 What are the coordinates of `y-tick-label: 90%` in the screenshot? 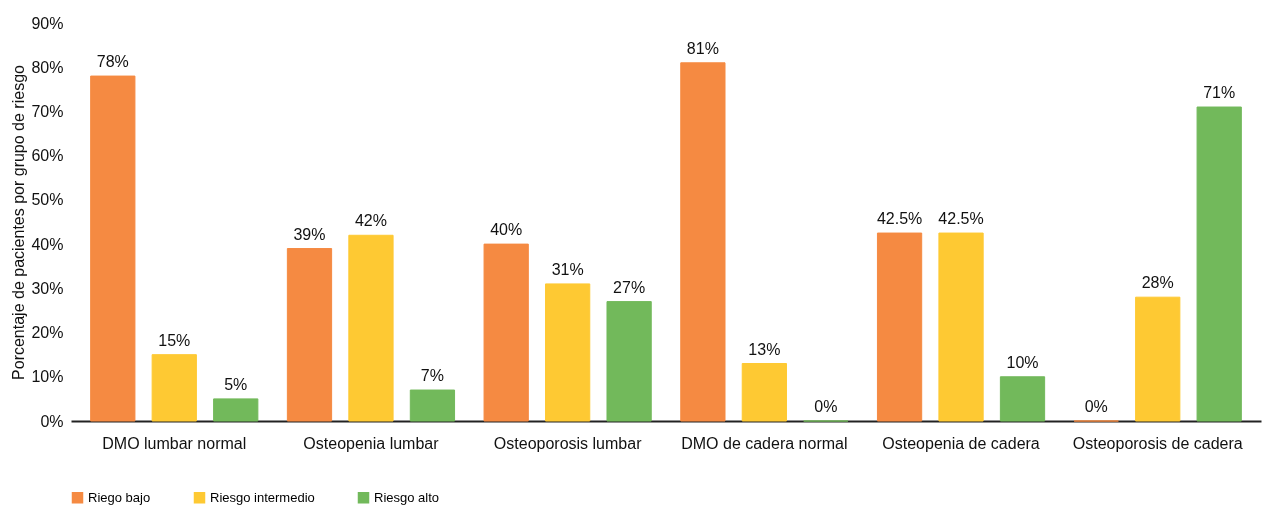 It's located at (47, 23).